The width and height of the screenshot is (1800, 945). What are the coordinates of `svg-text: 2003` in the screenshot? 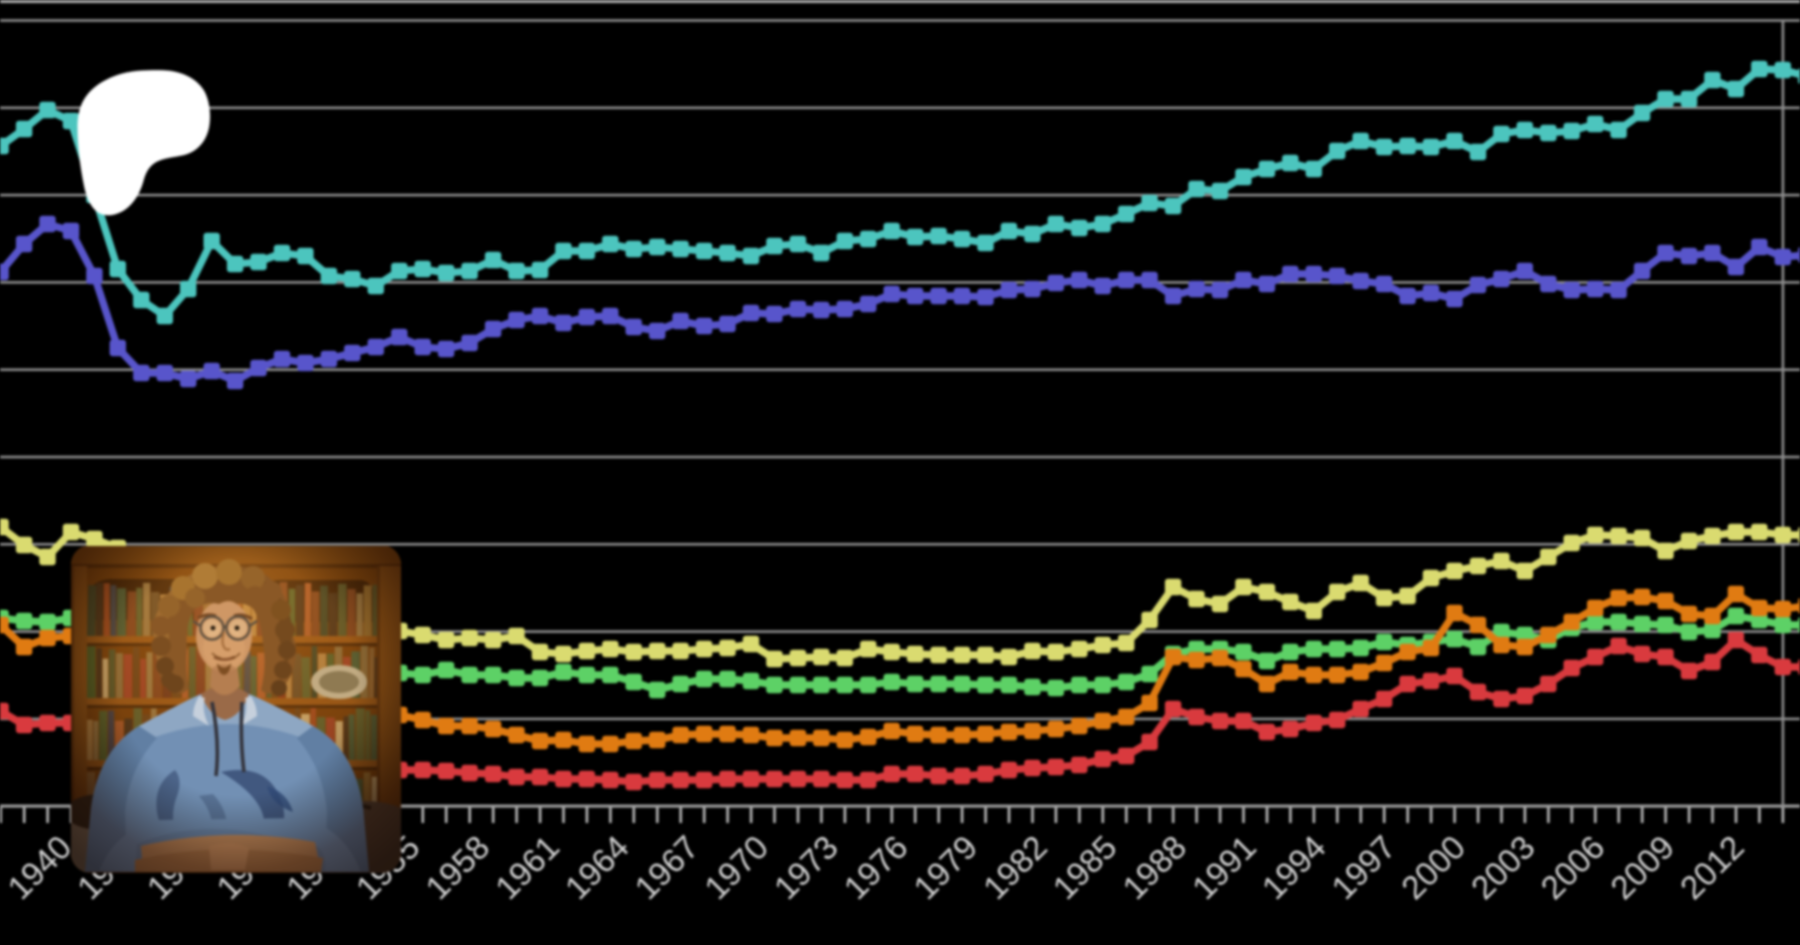 It's located at (1503, 867).